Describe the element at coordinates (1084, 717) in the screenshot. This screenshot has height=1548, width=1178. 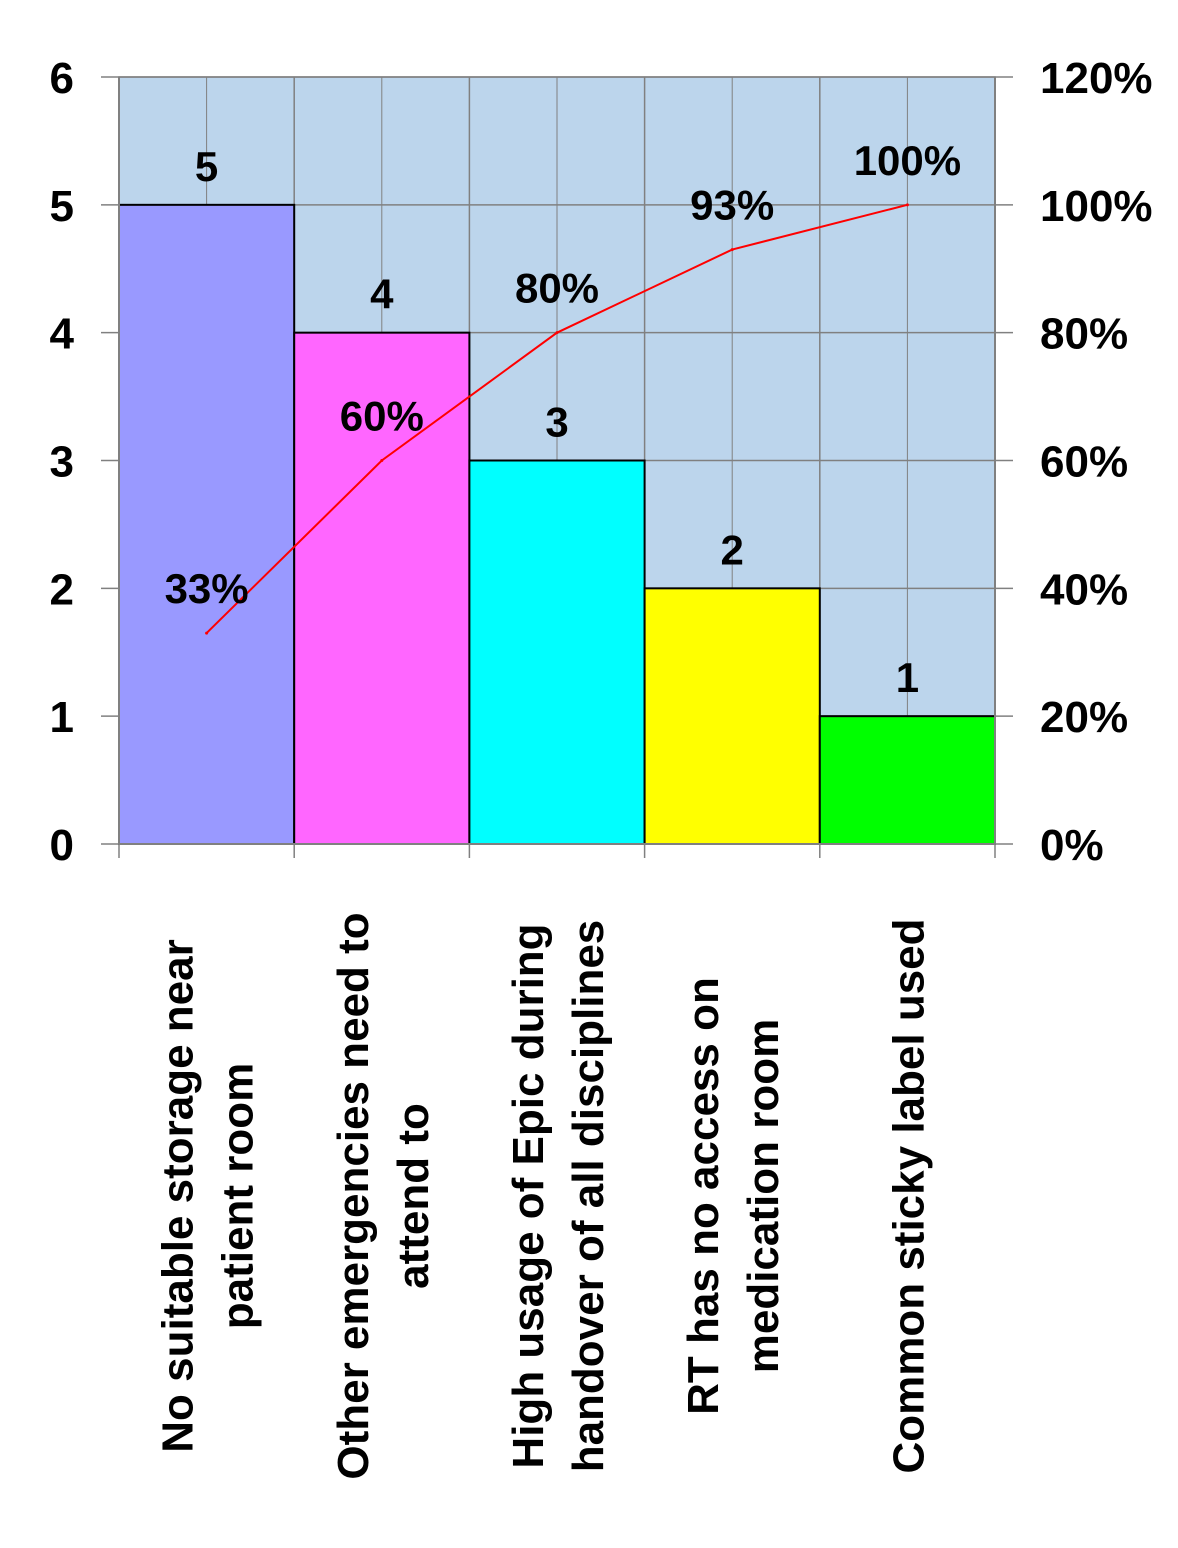
I see `right-tick-label: 20%` at that location.